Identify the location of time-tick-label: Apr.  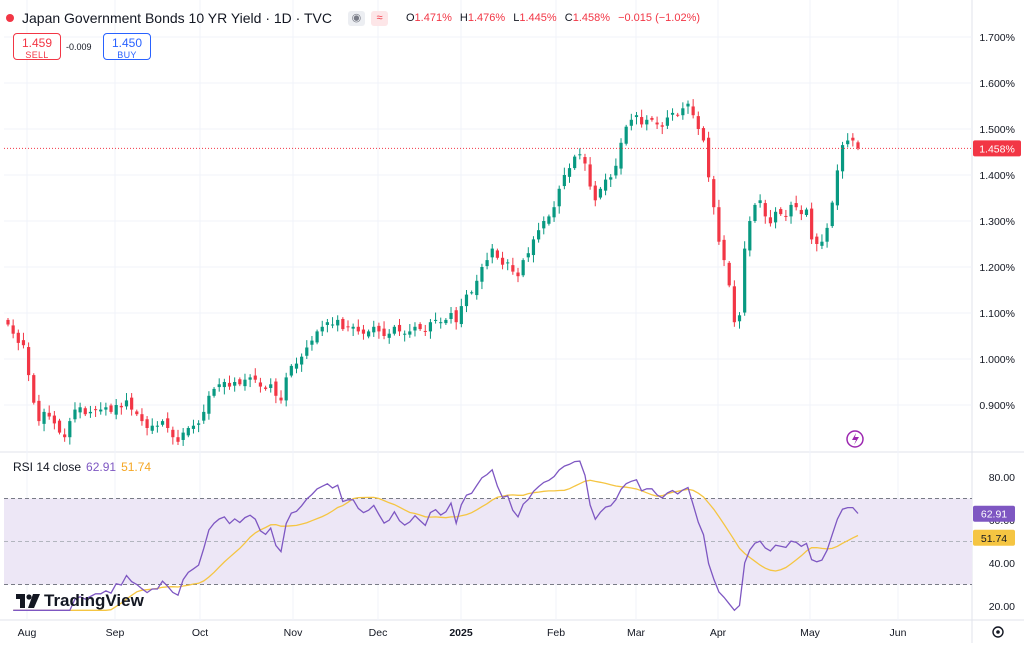
(718, 633).